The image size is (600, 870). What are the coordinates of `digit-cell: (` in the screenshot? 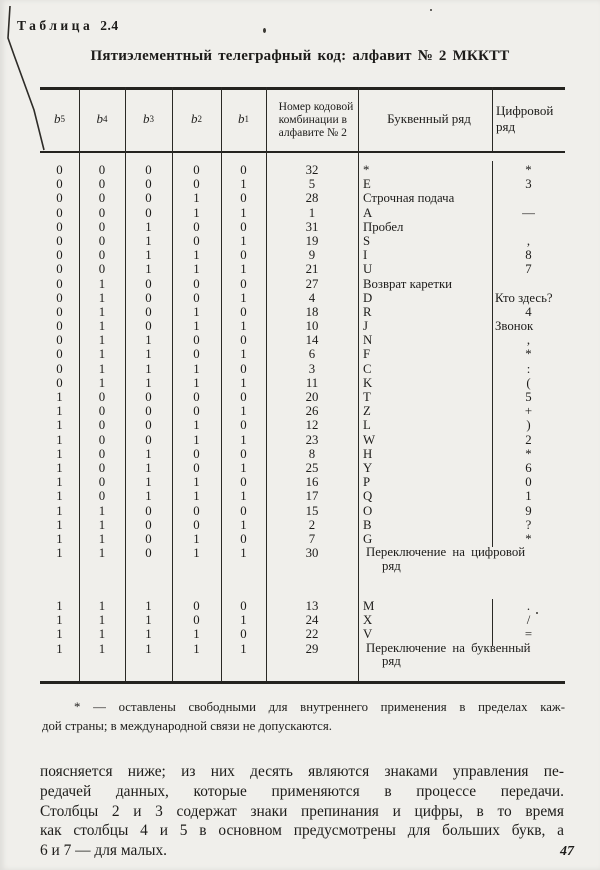 It's located at (528, 382).